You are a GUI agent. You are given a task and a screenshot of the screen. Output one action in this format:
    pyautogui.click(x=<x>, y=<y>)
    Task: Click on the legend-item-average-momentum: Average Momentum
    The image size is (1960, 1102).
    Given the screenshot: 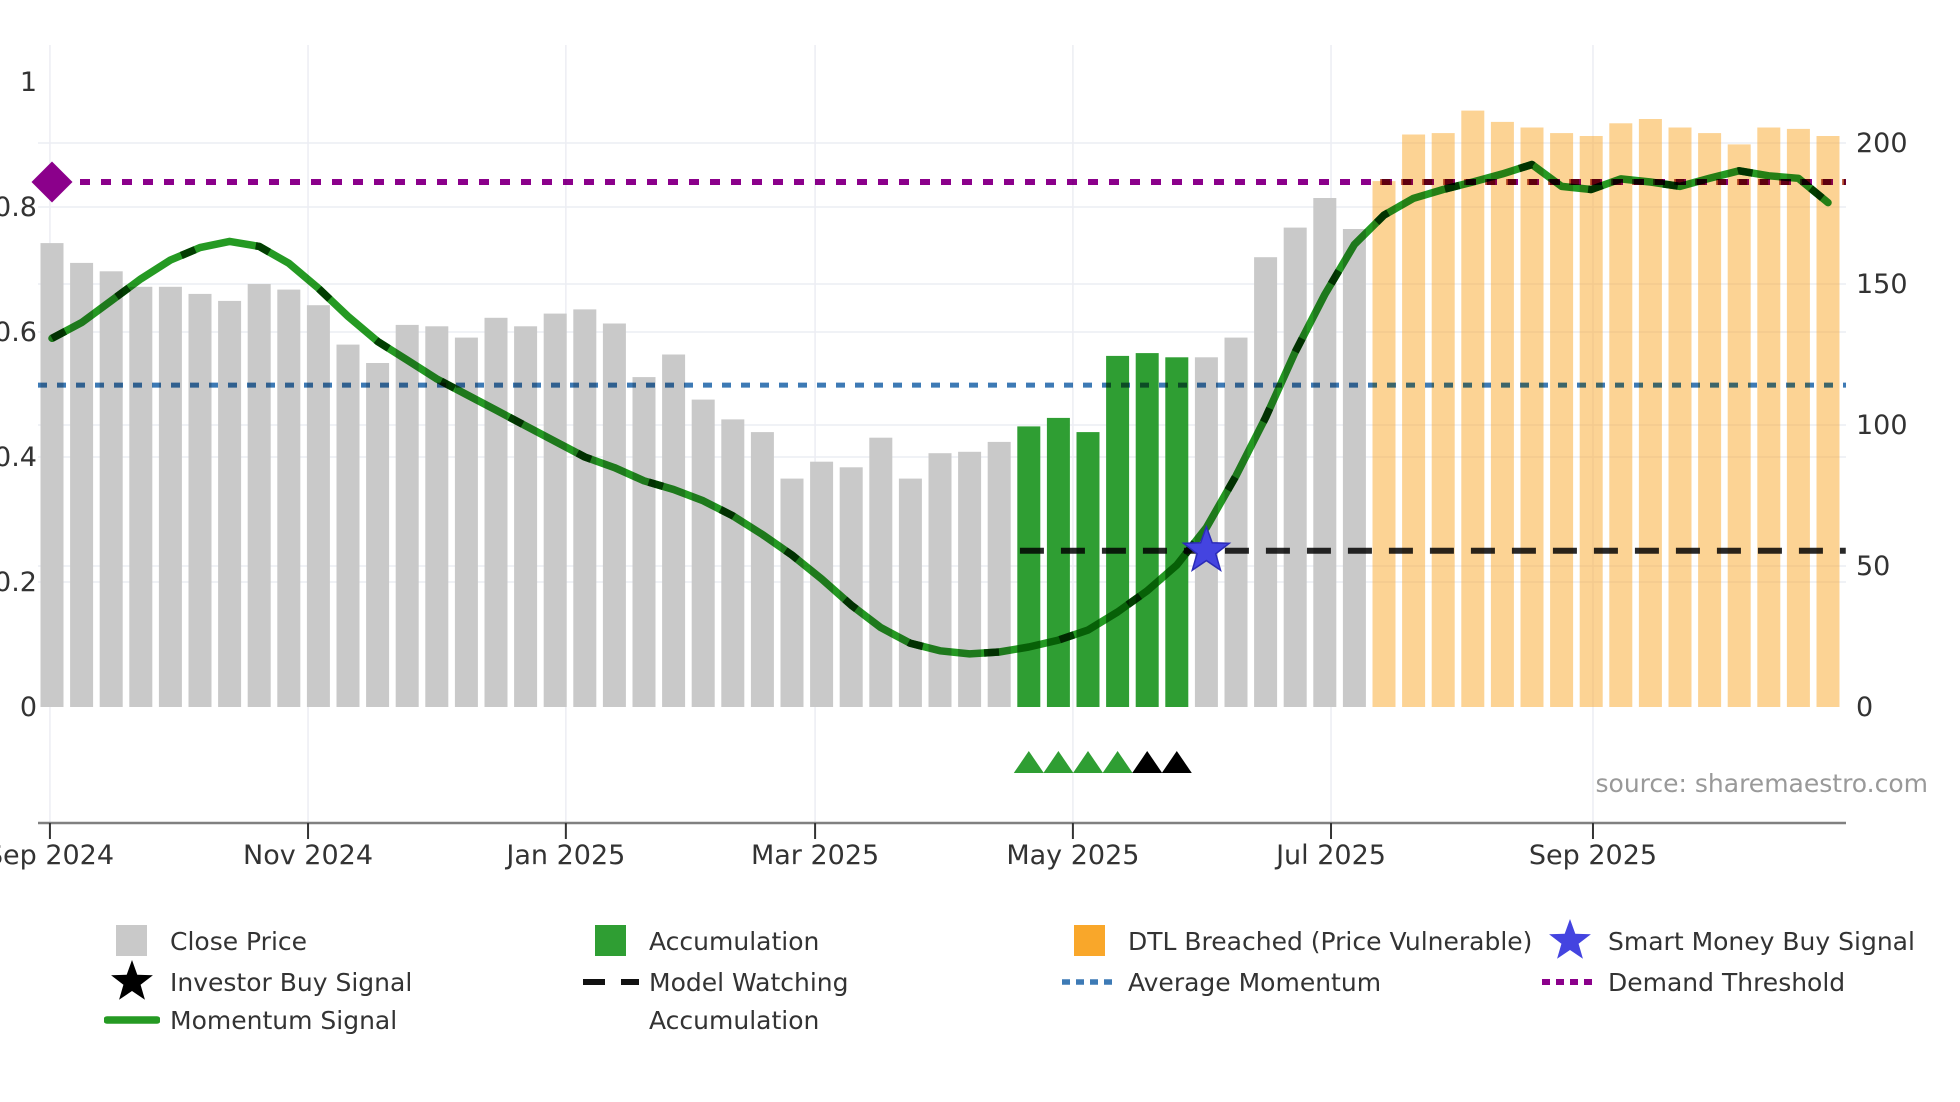 What is the action you would take?
    pyautogui.click(x=1221, y=982)
    